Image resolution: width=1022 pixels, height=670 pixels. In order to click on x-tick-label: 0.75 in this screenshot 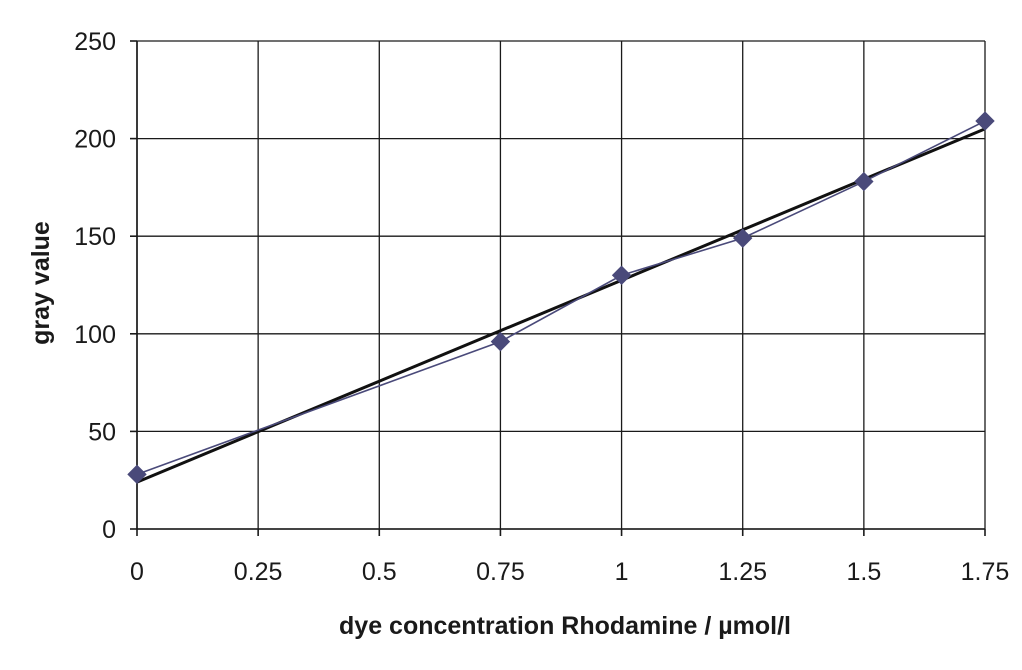, I will do `click(500, 572)`.